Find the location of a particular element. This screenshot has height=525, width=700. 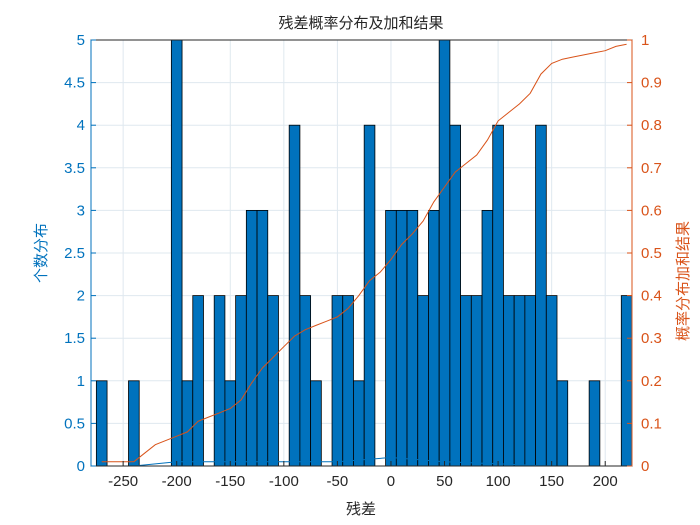

y-left-tick-label: 4 is located at coordinates (81, 125).